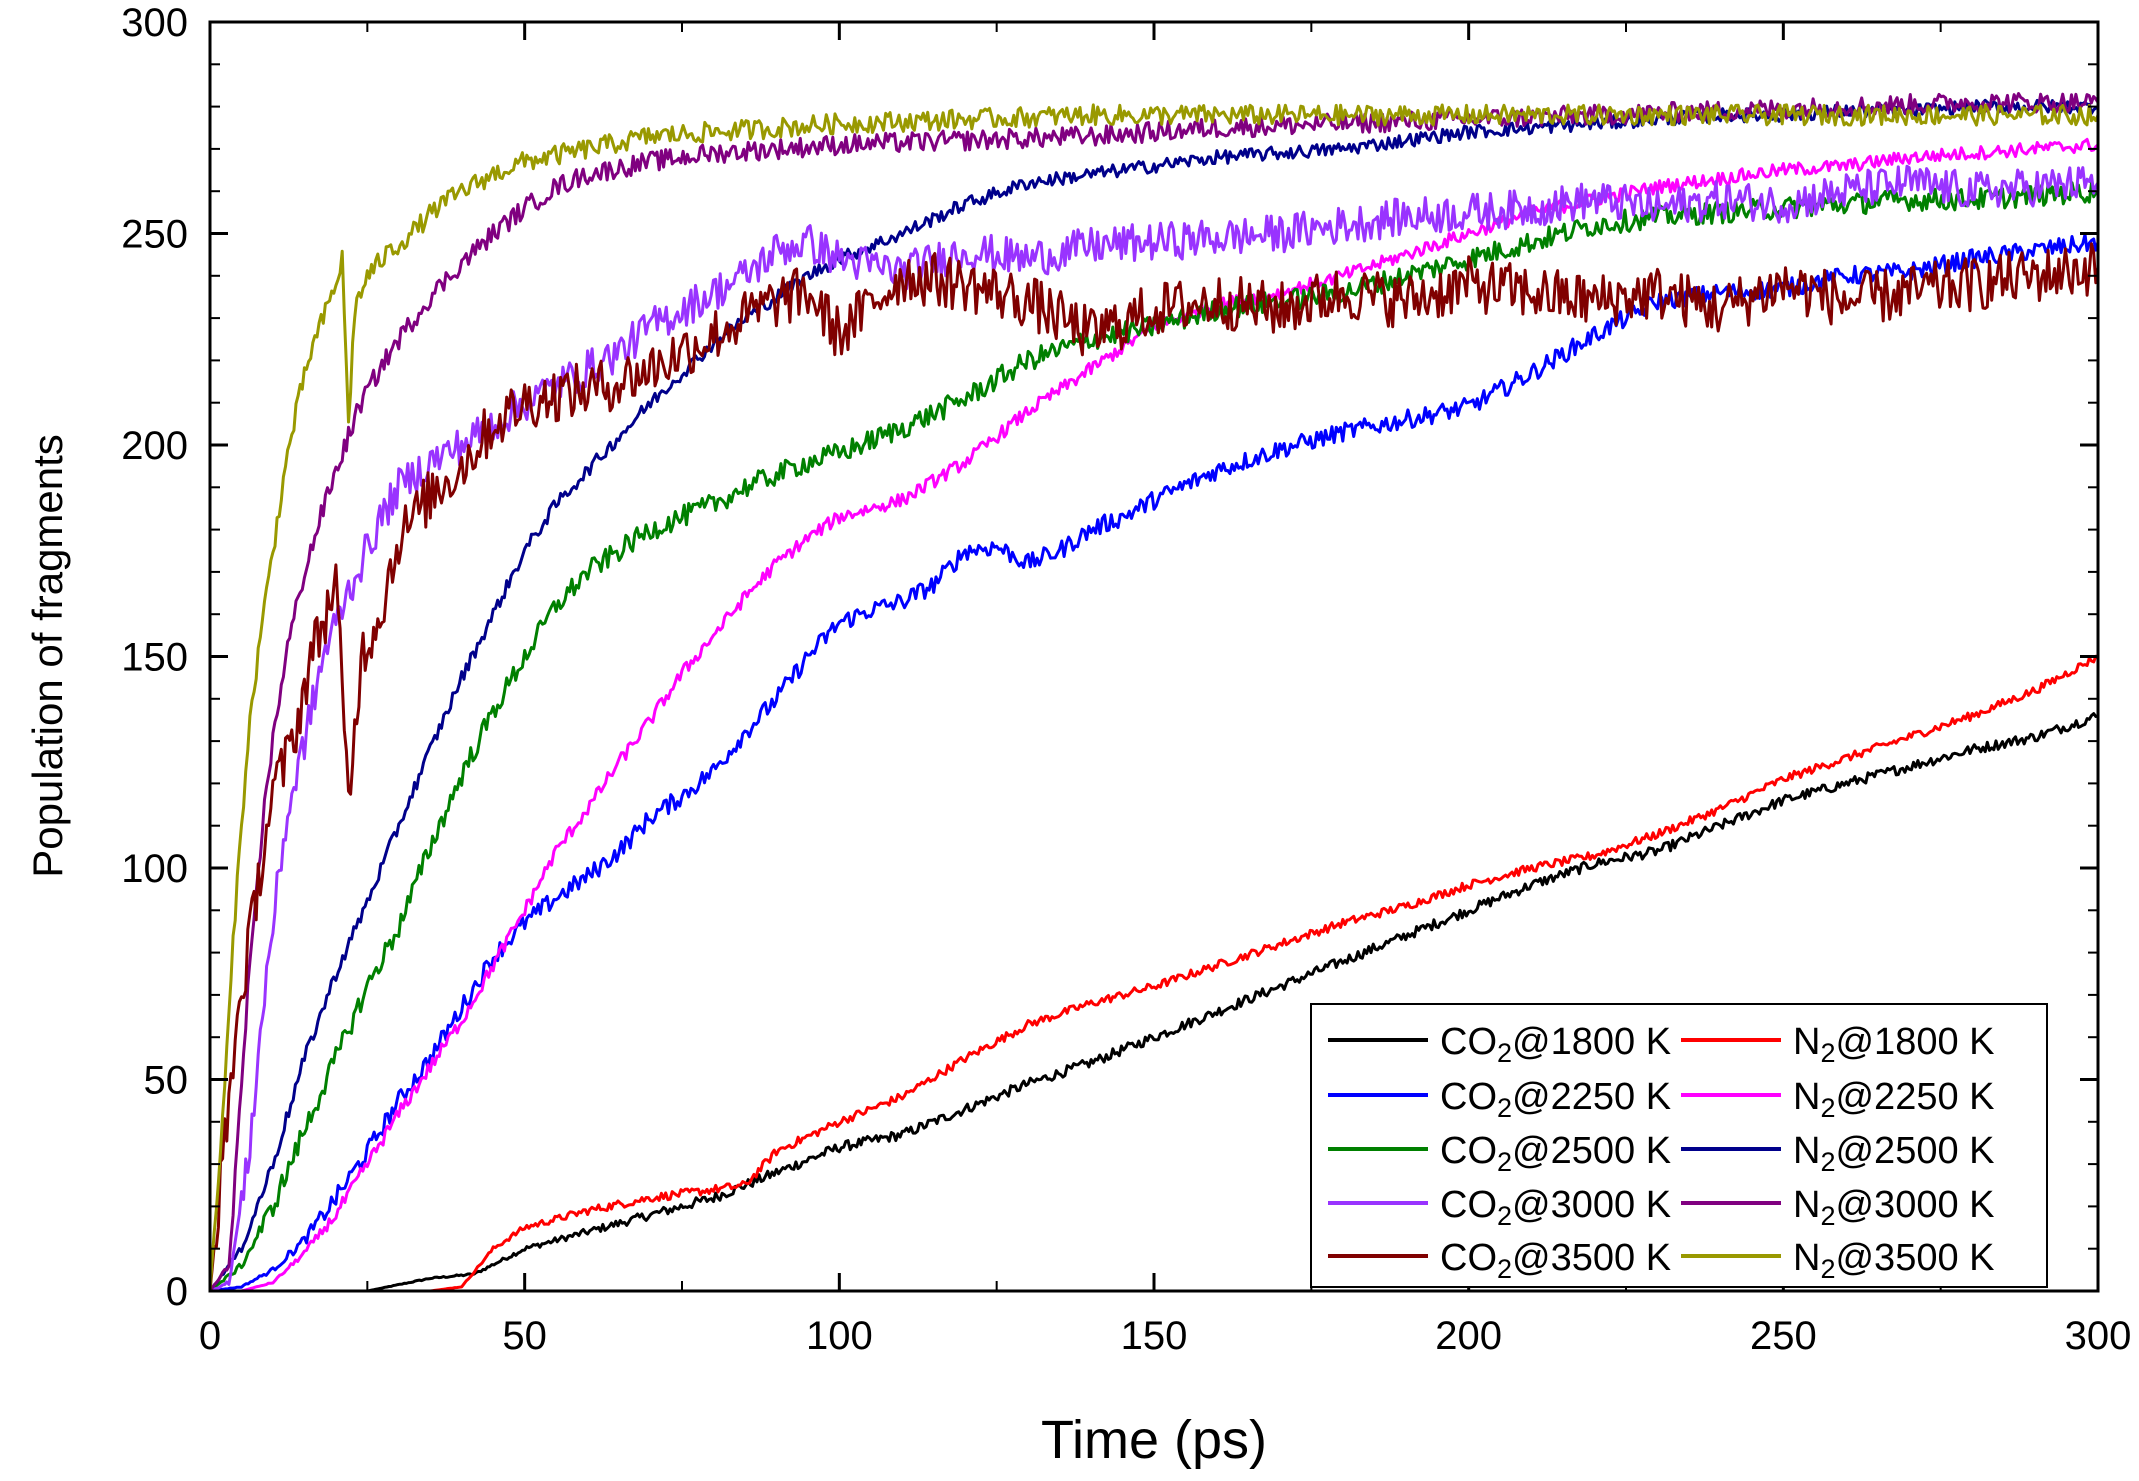 The width and height of the screenshot is (2139, 1481). What do you see at coordinates (166, 1081) in the screenshot?
I see `y-tick-label: 50` at bounding box center [166, 1081].